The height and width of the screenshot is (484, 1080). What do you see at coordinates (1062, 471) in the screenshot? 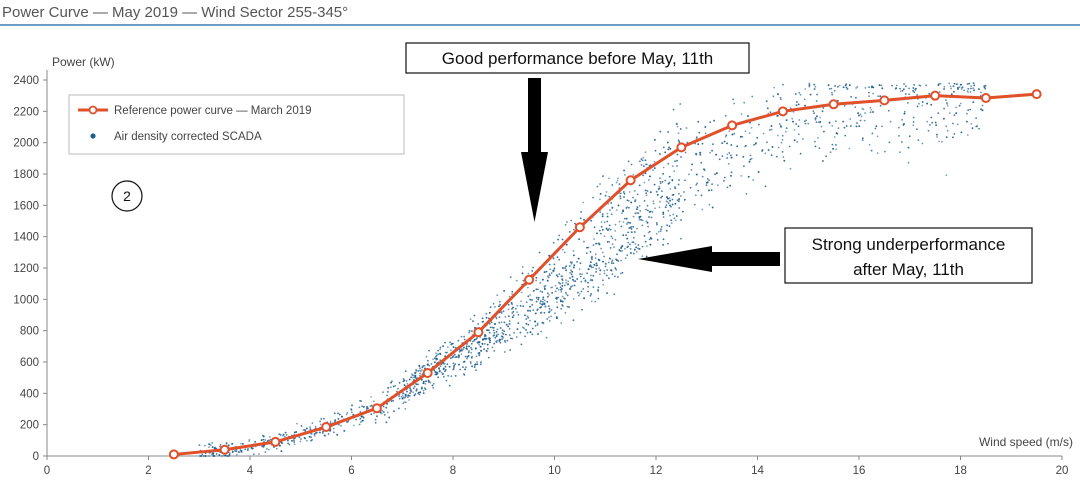
I see `x-tick-label: 20` at bounding box center [1062, 471].